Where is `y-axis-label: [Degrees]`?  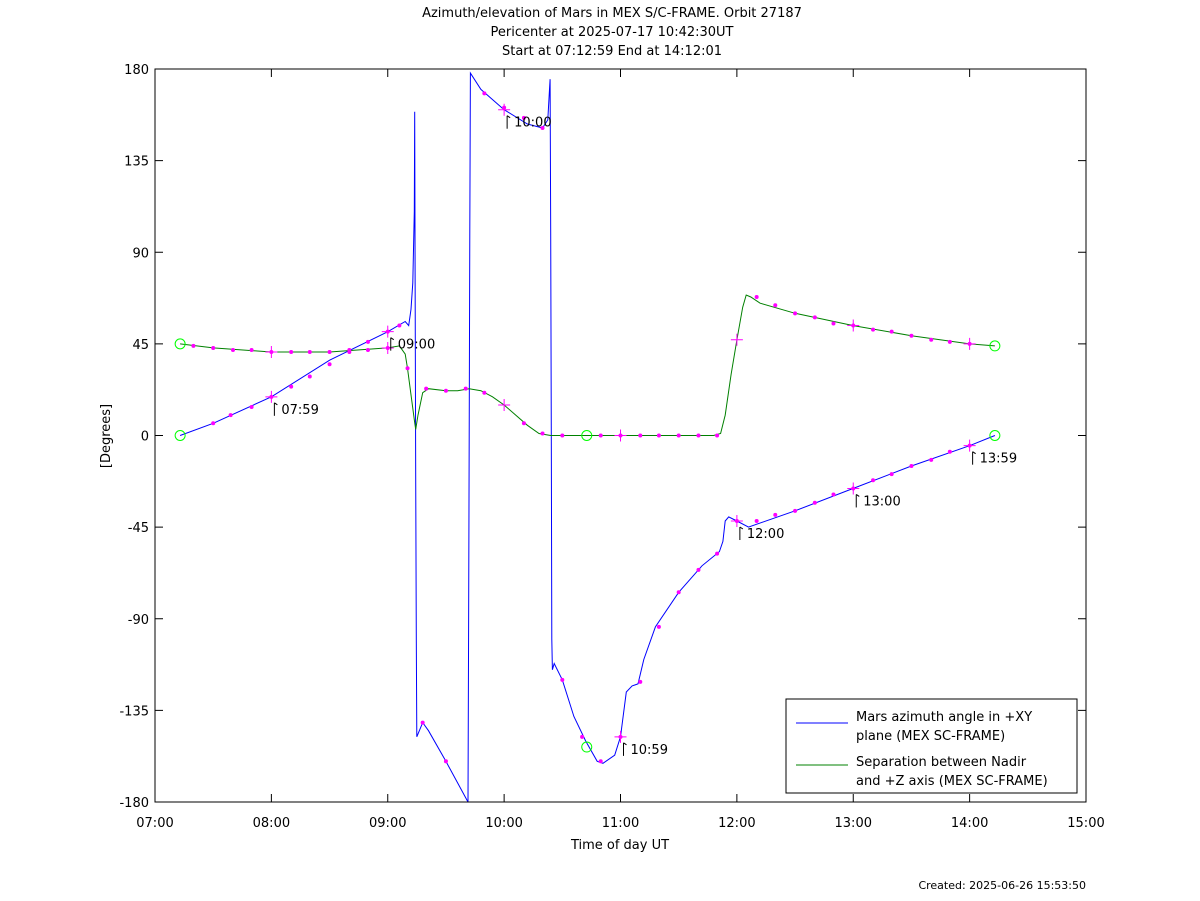 y-axis-label: [Degrees] is located at coordinates (106, 436).